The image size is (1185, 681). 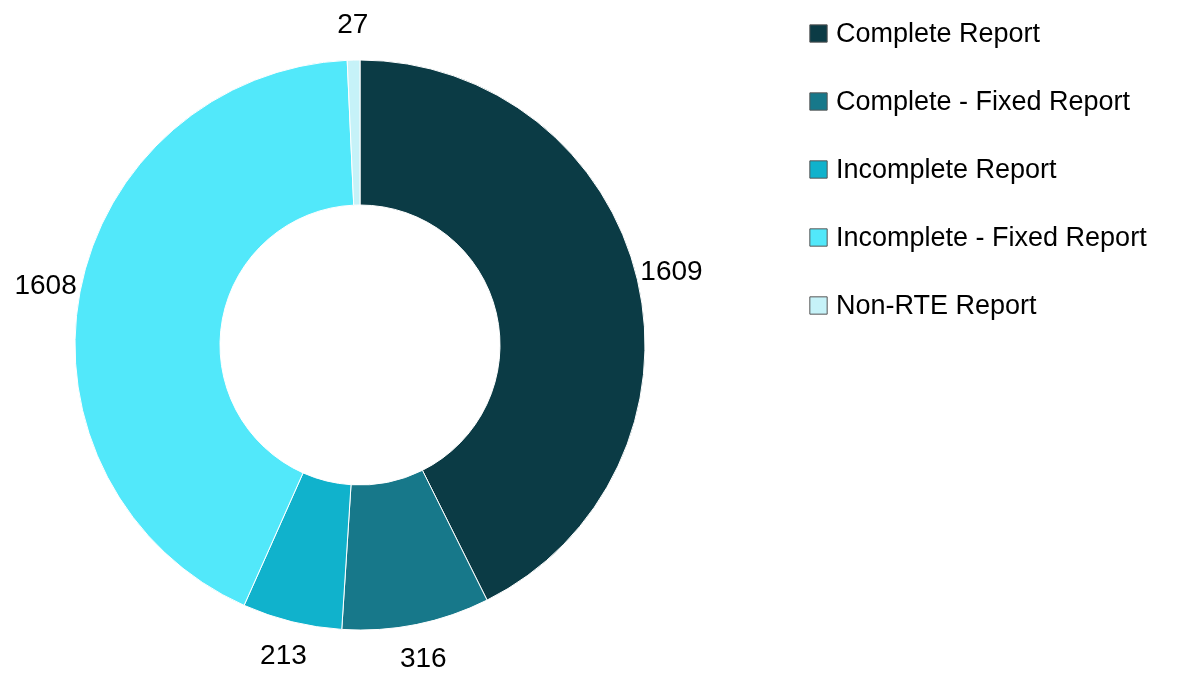 What do you see at coordinates (938, 32) in the screenshot?
I see `legend-label: Complete Report` at bounding box center [938, 32].